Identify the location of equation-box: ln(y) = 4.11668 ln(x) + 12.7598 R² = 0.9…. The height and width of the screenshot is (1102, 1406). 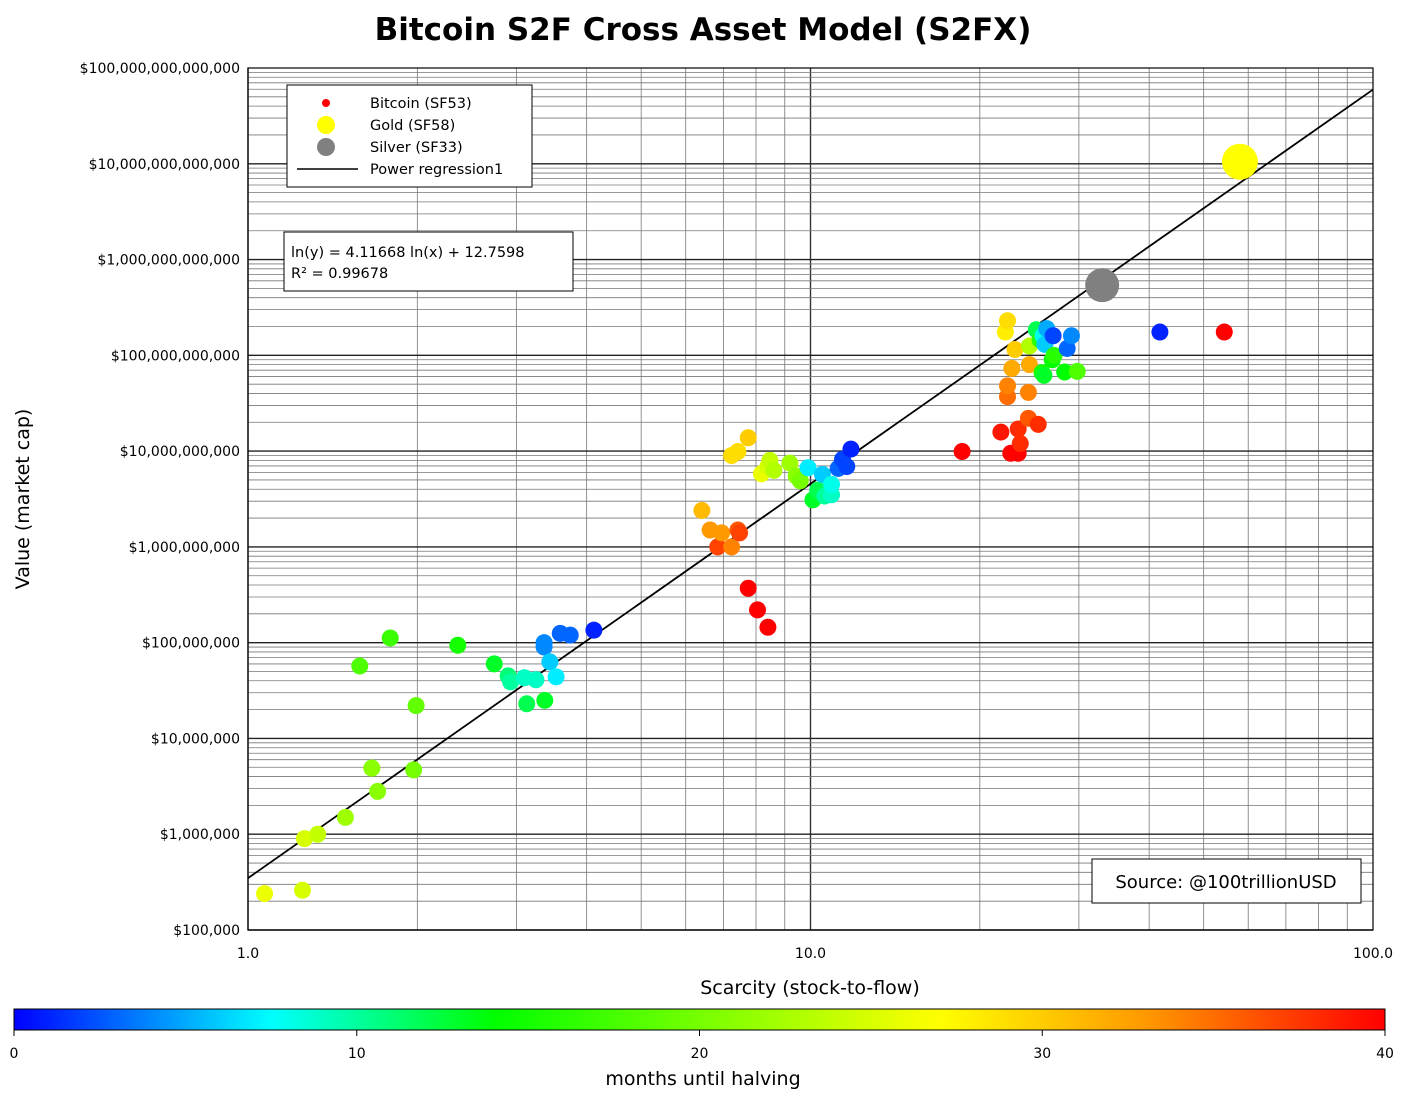
(428, 261).